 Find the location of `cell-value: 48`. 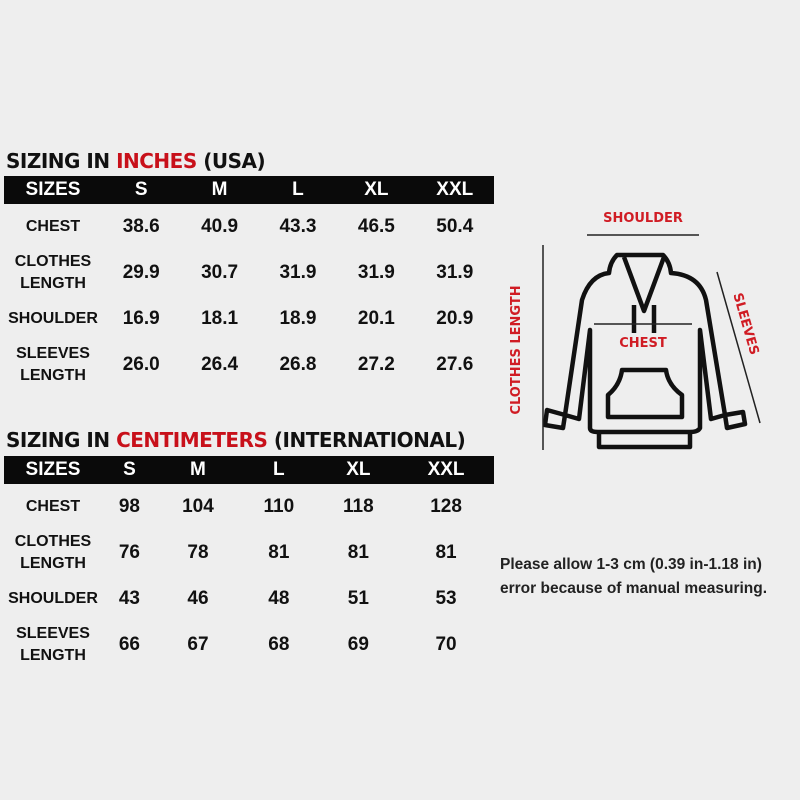

cell-value: 48 is located at coordinates (279, 598).